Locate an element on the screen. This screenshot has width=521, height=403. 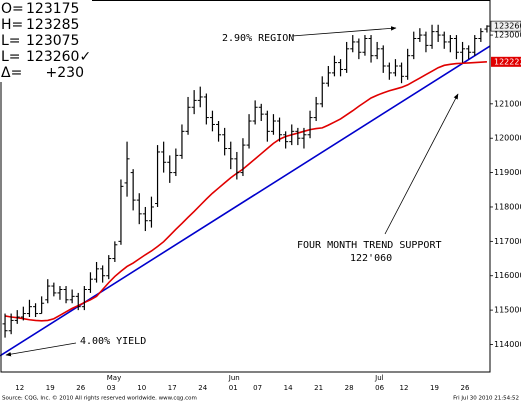
annotation: 122'060 is located at coordinates (371, 258).